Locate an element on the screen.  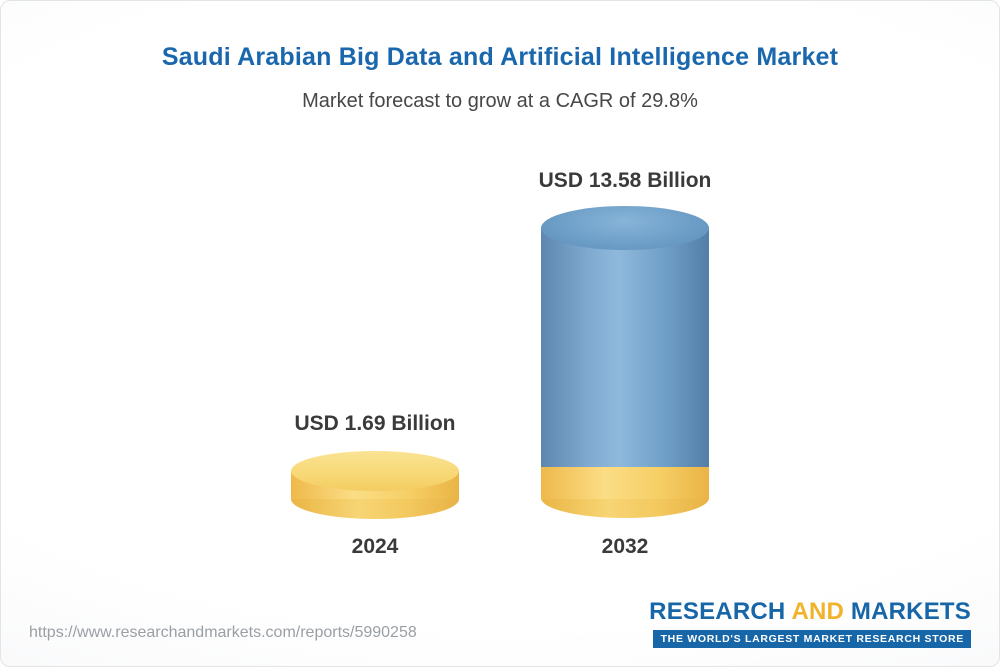
bar-2032-cylinder is located at coordinates (625, 363).